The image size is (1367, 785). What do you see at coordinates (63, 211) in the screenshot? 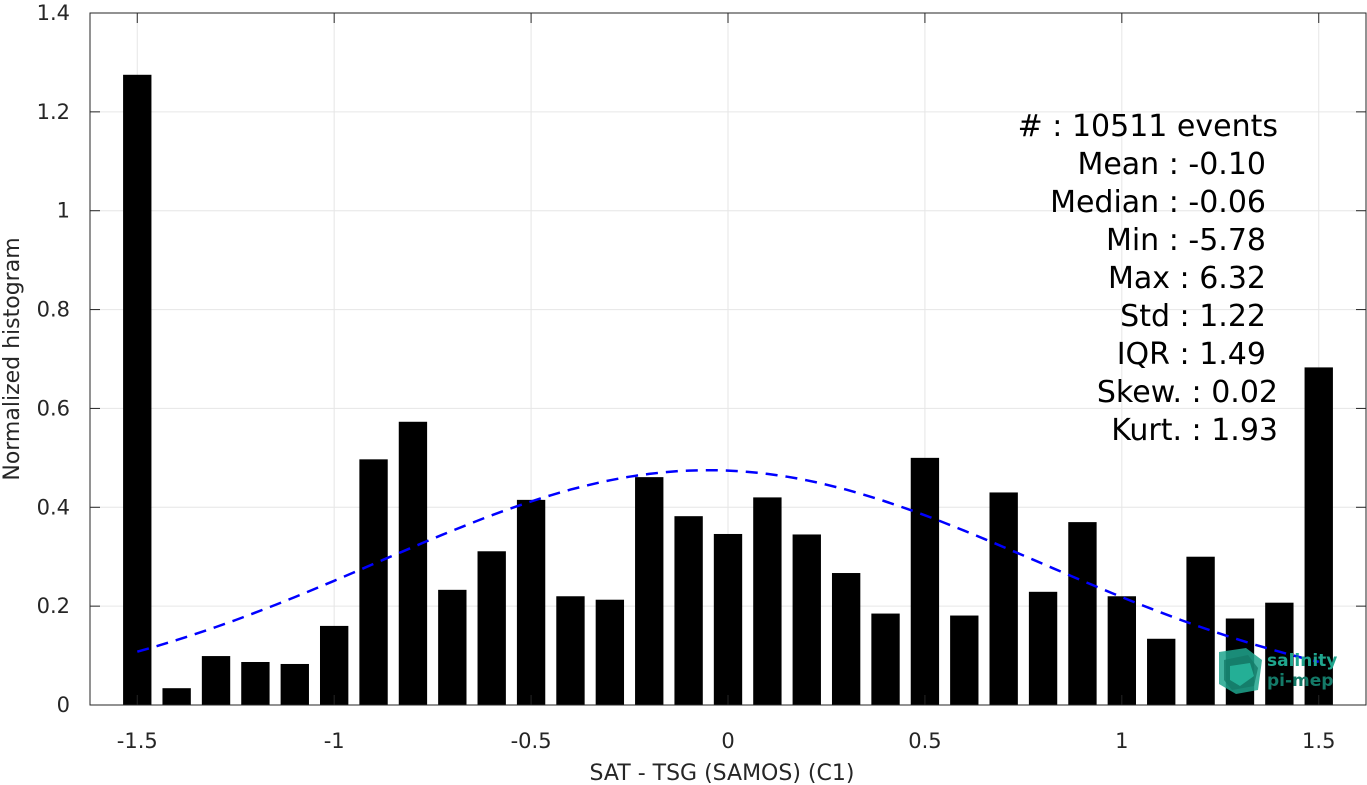
I see `y-tick-label: 1` at bounding box center [63, 211].